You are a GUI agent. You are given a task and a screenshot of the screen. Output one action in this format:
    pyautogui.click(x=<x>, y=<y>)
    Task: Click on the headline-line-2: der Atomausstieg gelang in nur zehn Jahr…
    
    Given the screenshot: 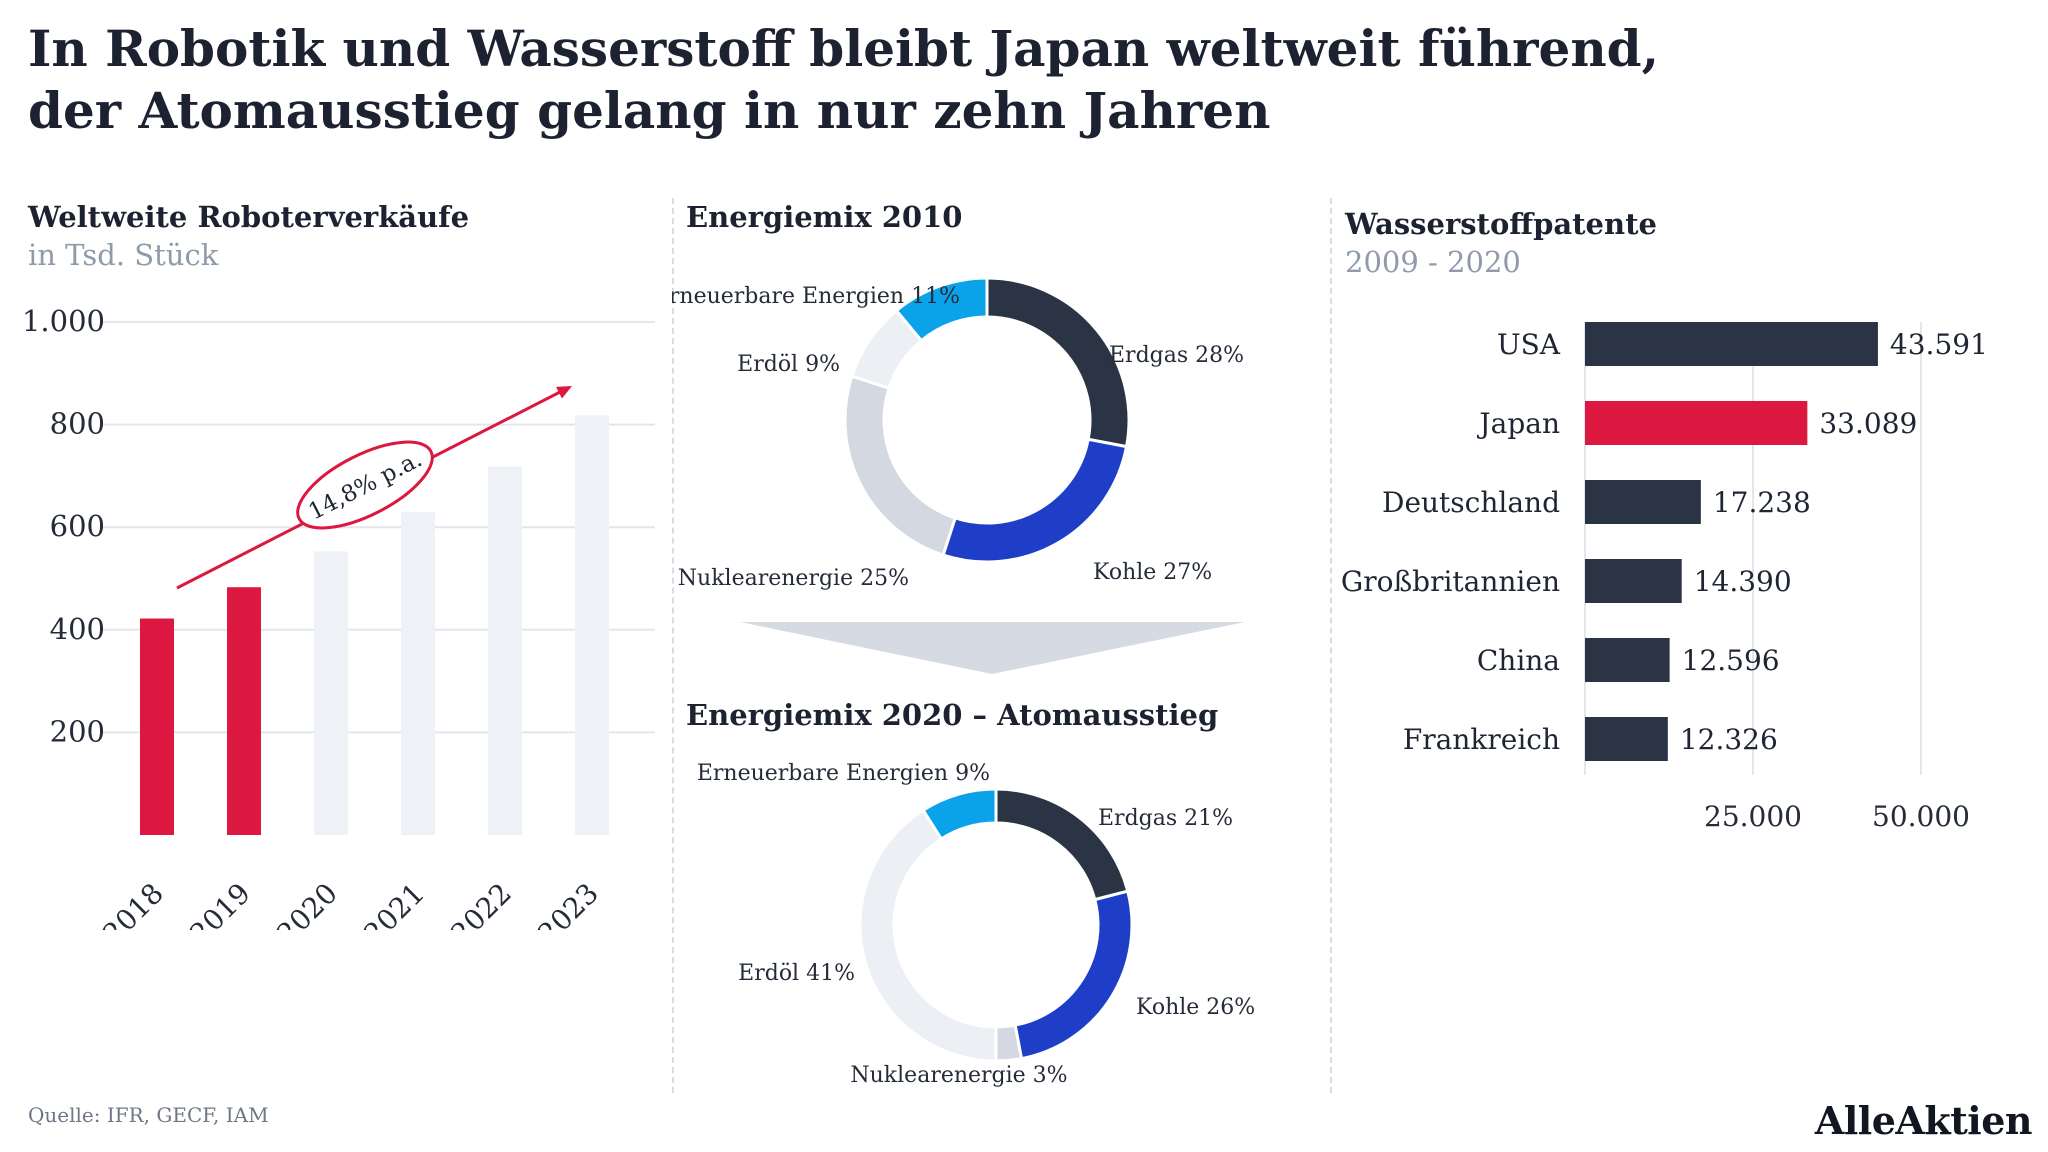 What is the action you would take?
    pyautogui.click(x=649, y=110)
    